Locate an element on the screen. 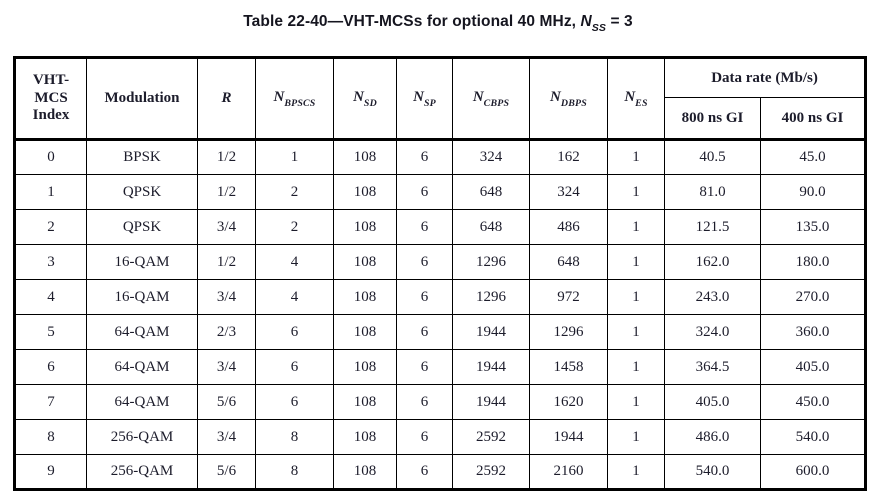 The image size is (876, 495). column-header-modulation: Modulation is located at coordinates (142, 99).